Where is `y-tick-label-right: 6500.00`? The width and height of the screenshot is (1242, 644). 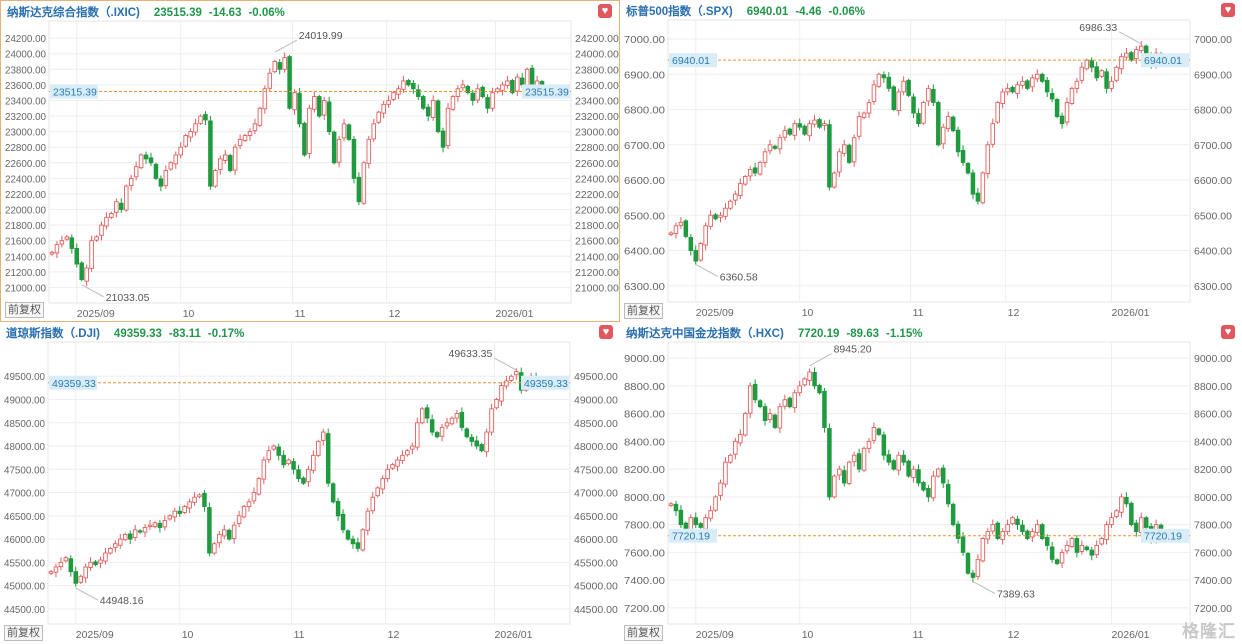
y-tick-label-right: 6500.00 is located at coordinates (1213, 216).